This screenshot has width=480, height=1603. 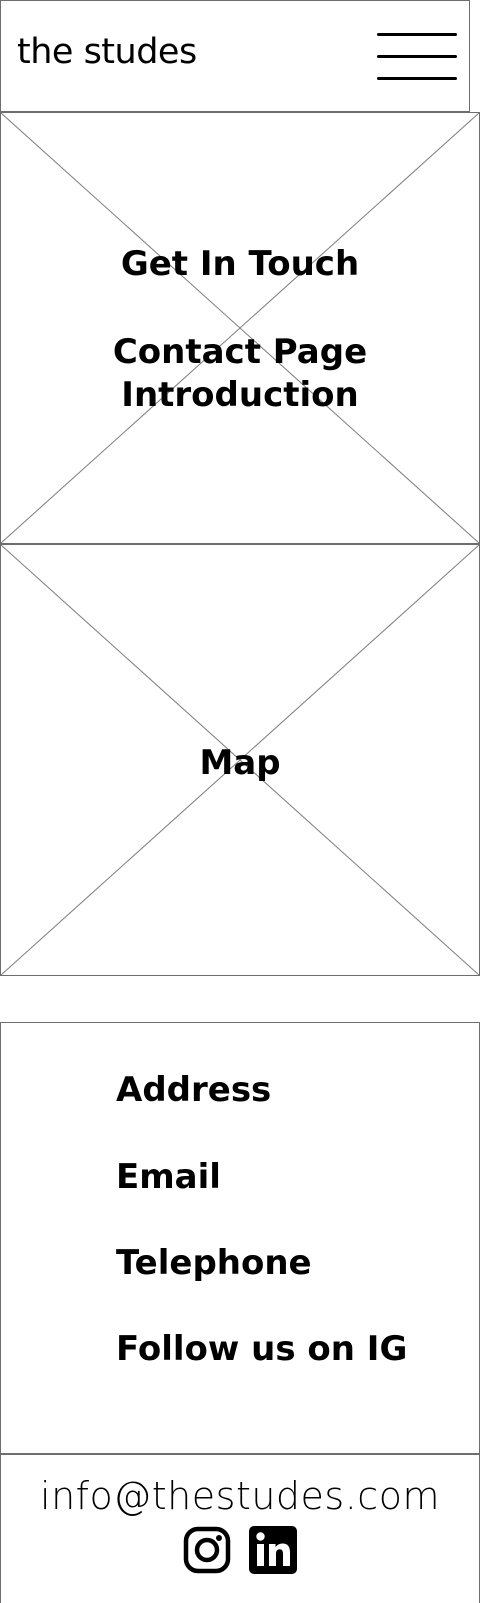 What do you see at coordinates (240, 264) in the screenshot?
I see `intro-title: Get In Touch` at bounding box center [240, 264].